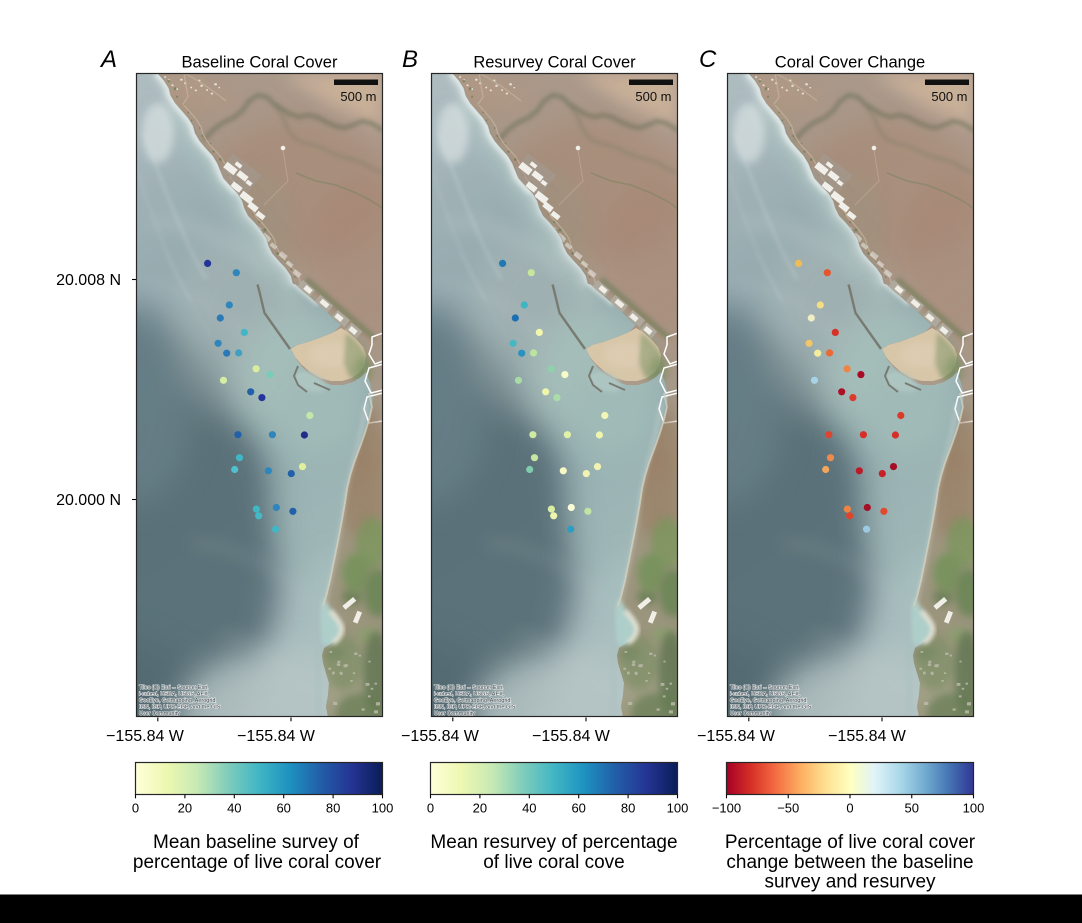 The width and height of the screenshot is (1082, 923). What do you see at coordinates (554, 63) in the screenshot?
I see `svg-text: Resurvey Coral Cover` at bounding box center [554, 63].